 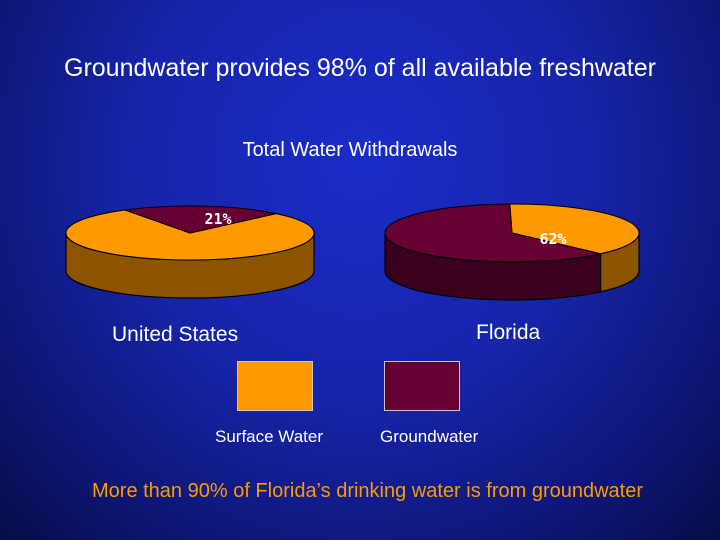 What do you see at coordinates (350, 150) in the screenshot?
I see `chart-title: Total Water Withdrawals` at bounding box center [350, 150].